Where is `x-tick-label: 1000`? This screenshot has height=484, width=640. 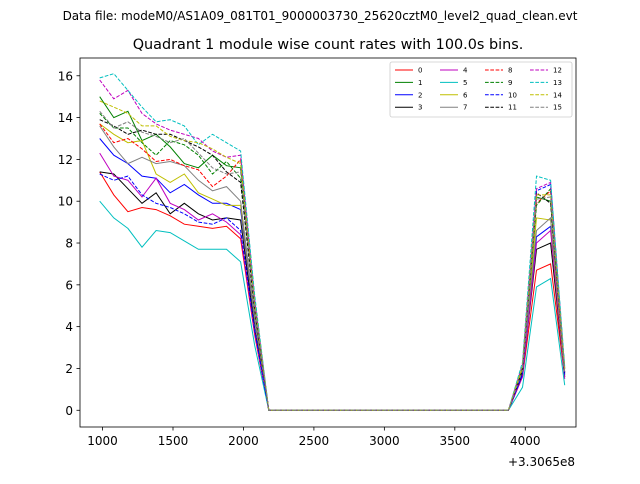
x-tick-label: 1000 is located at coordinates (102, 441).